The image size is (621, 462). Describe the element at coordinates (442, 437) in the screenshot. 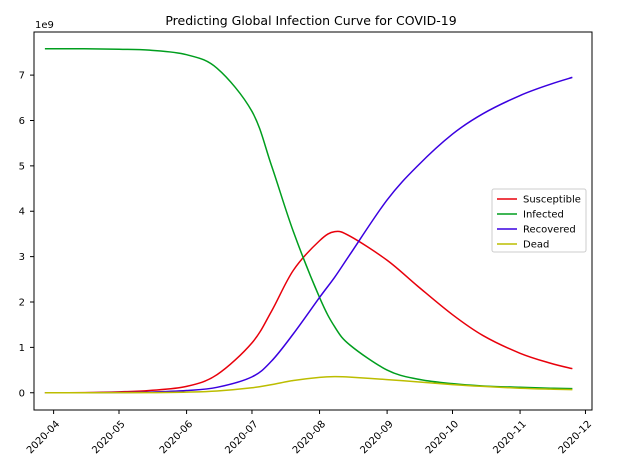

I see `x-tick-label: 2020-10` at that location.